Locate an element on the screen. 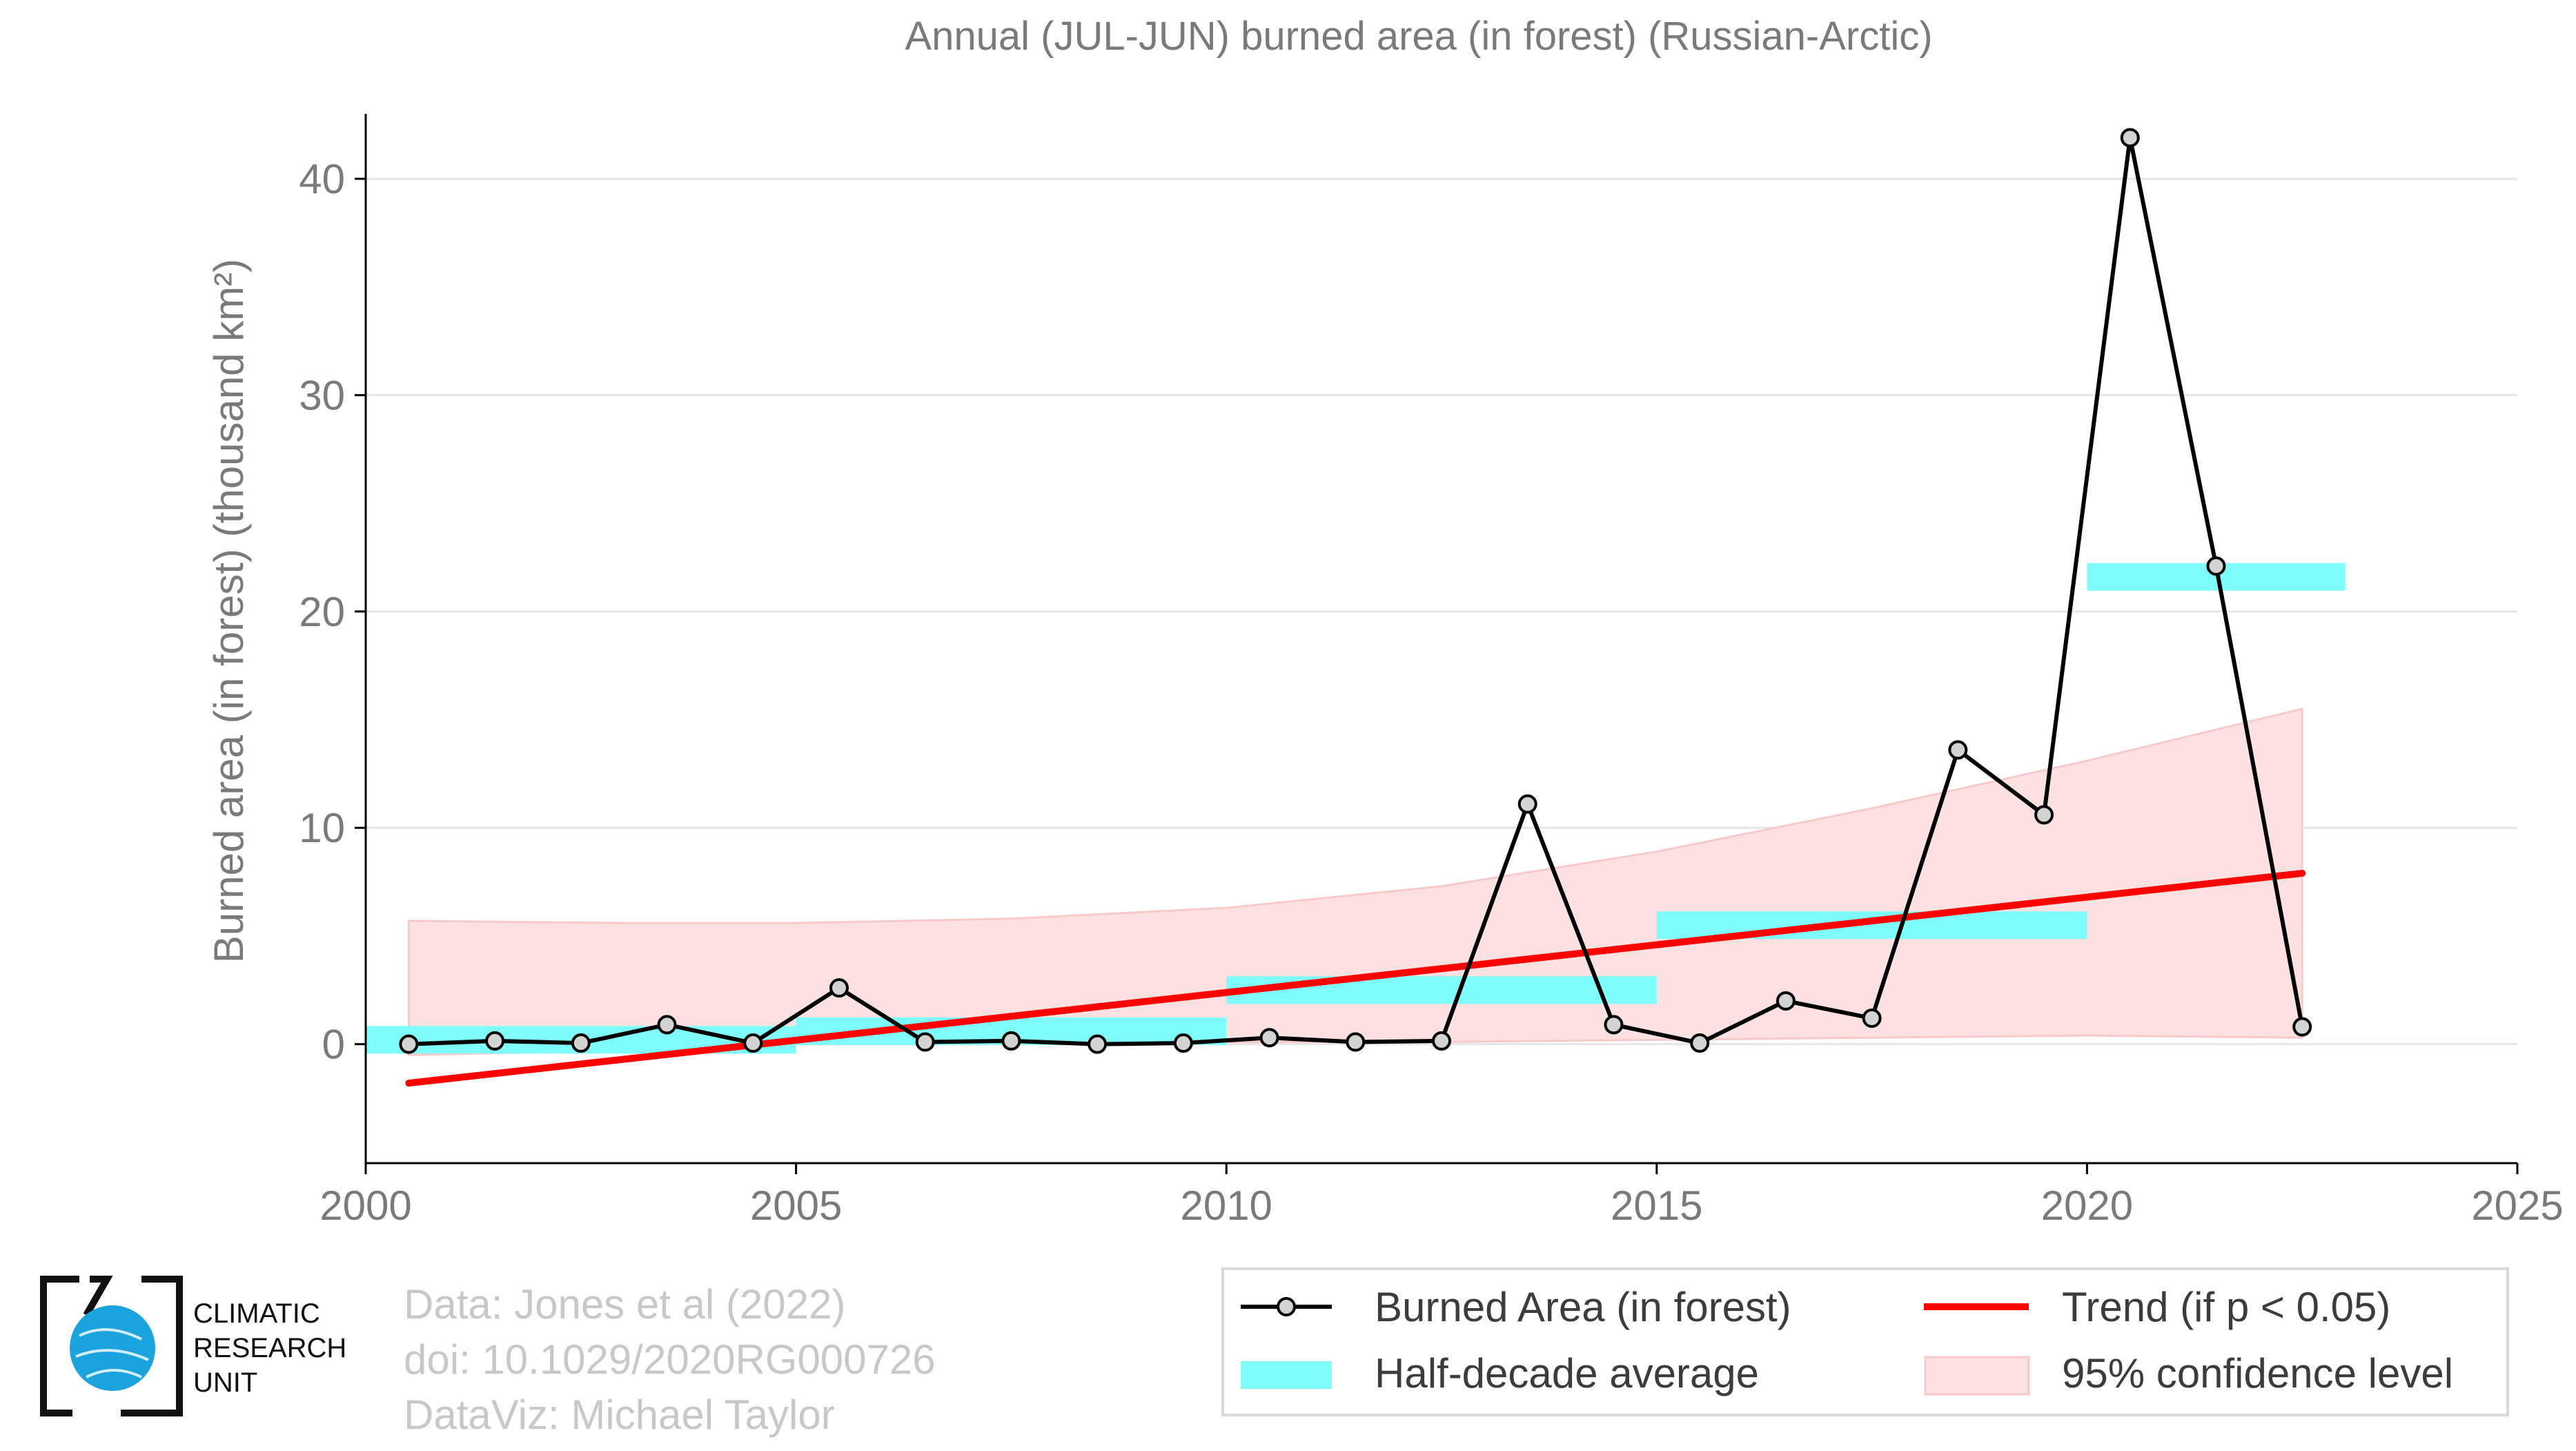 The image size is (2576, 1451). data-point-2009 is located at coordinates (1183, 1043).